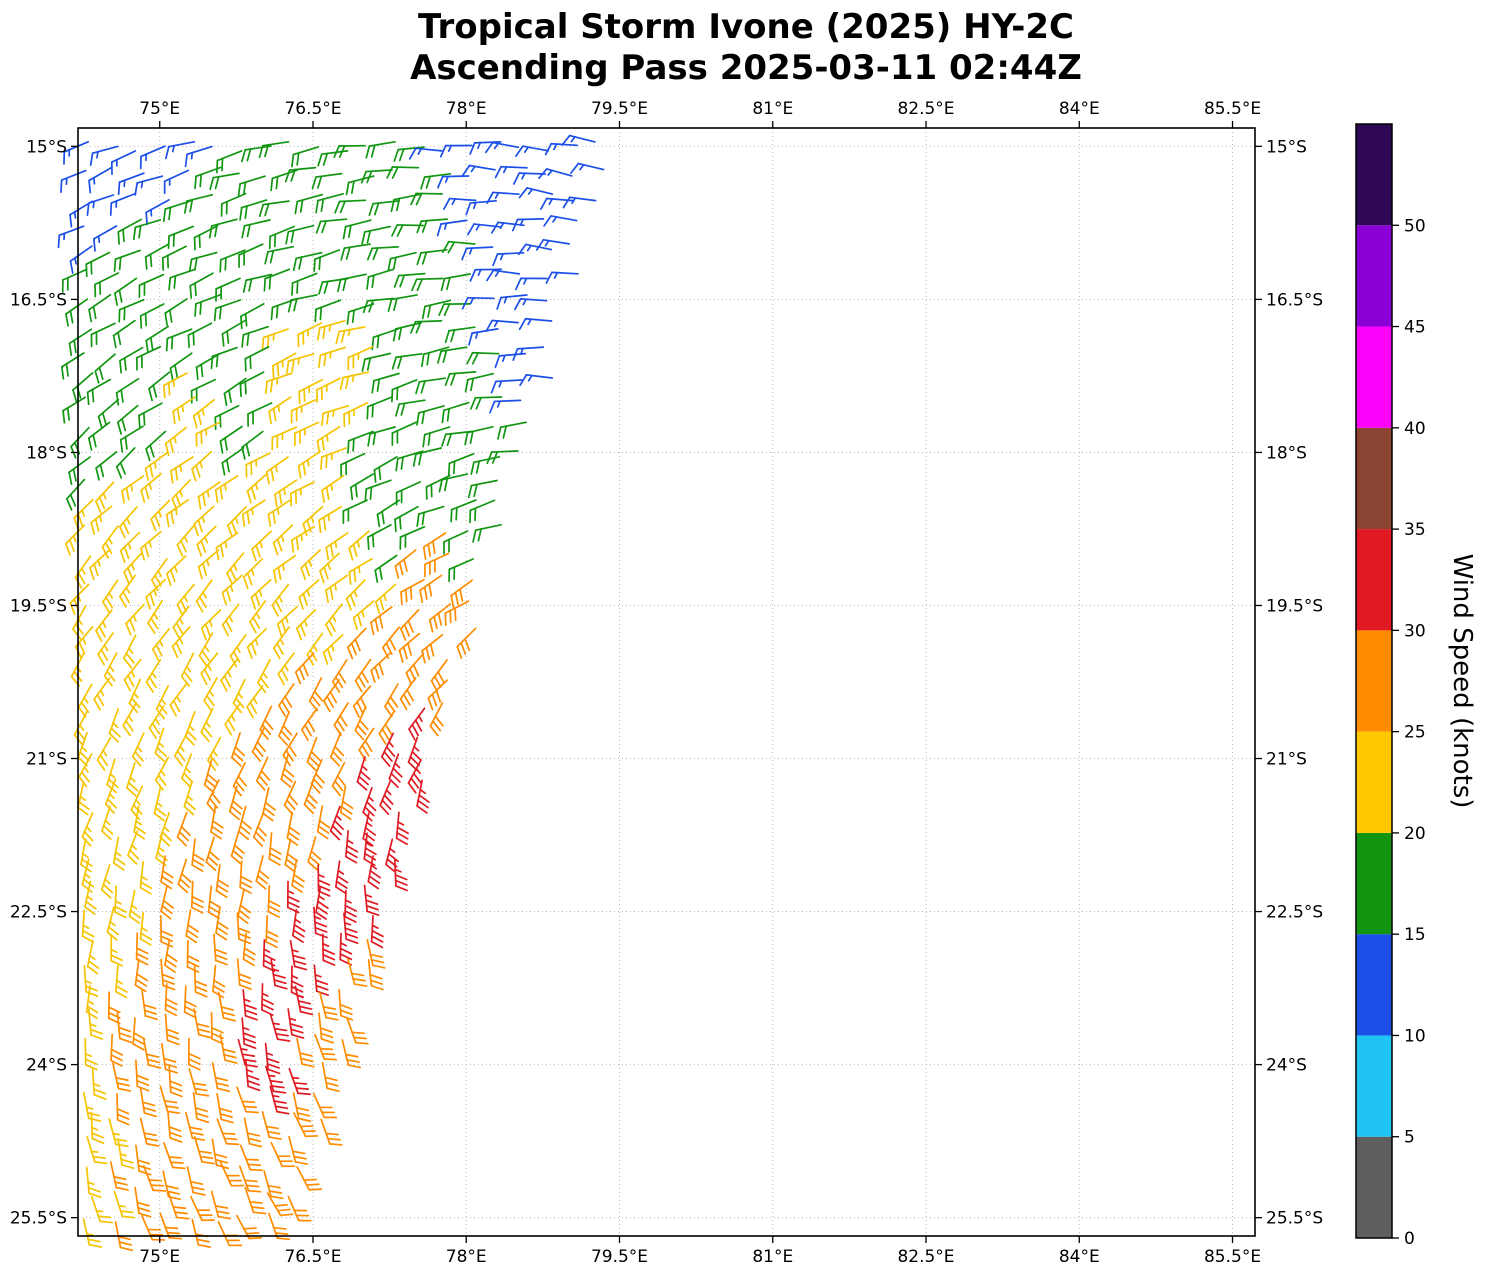 Image resolution: width=1492 pixels, height=1264 pixels. Describe the element at coordinates (46, 147) in the screenshot. I see `y-tick-label-left: 15°S` at that location.